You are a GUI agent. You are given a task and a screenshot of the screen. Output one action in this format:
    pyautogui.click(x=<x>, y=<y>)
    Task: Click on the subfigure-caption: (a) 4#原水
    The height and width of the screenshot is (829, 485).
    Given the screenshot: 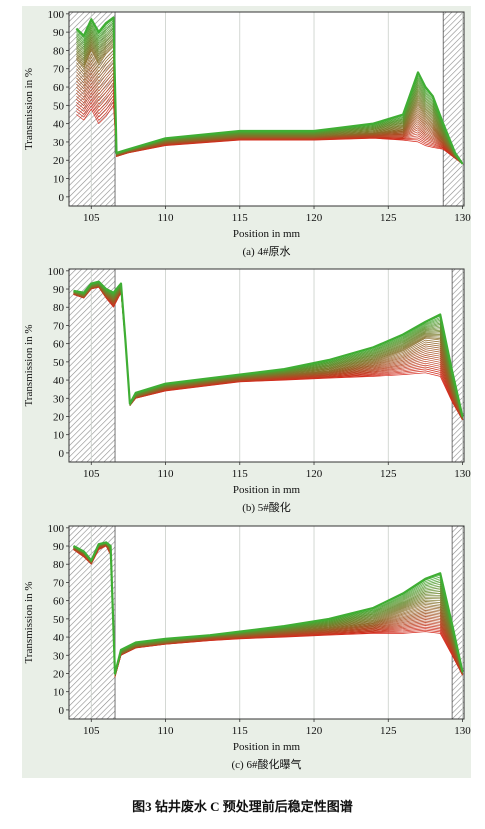 What is the action you would take?
    pyautogui.click(x=267, y=251)
    